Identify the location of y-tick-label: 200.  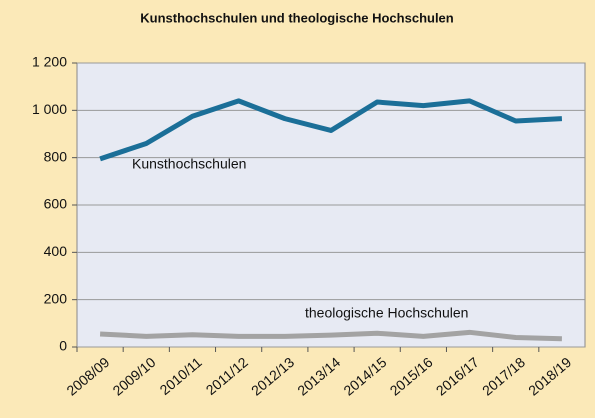
(56, 298).